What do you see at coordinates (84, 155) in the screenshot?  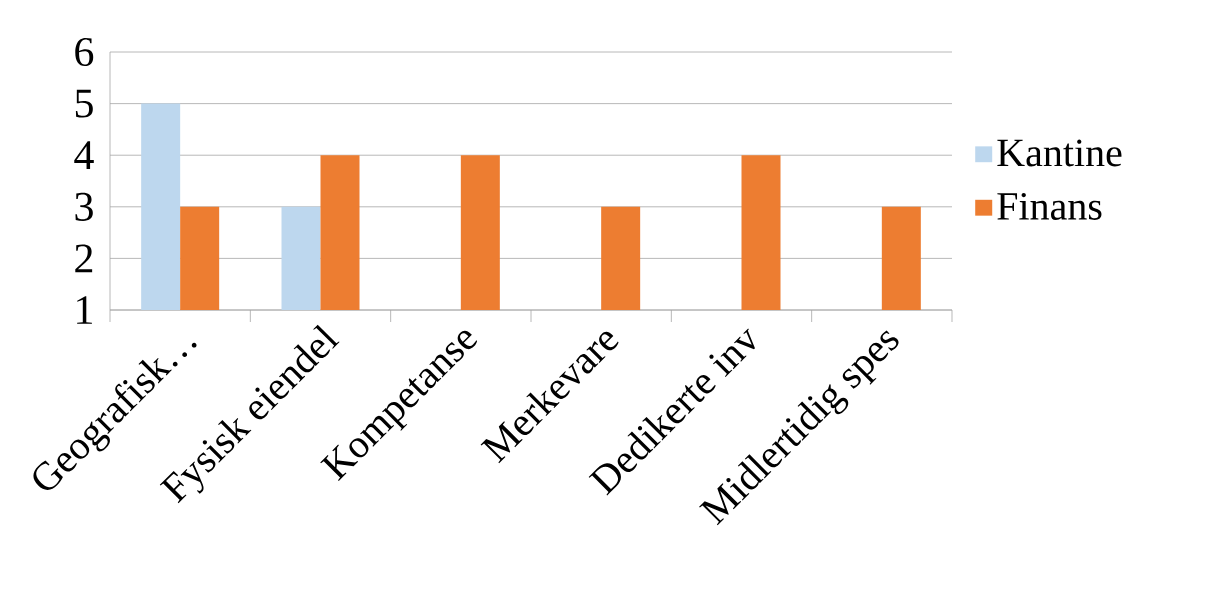 I see `y-tick-label: 4` at bounding box center [84, 155].